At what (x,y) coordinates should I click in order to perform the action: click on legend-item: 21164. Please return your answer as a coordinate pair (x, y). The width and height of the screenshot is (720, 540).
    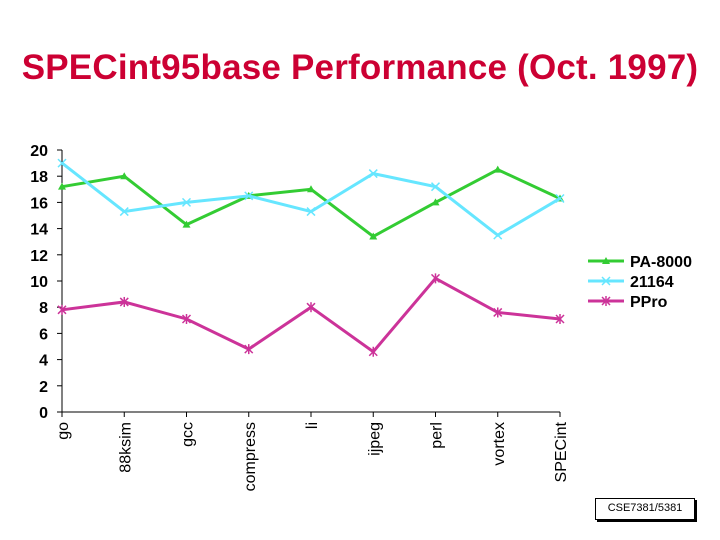
    Looking at the image, I should click on (631, 282).